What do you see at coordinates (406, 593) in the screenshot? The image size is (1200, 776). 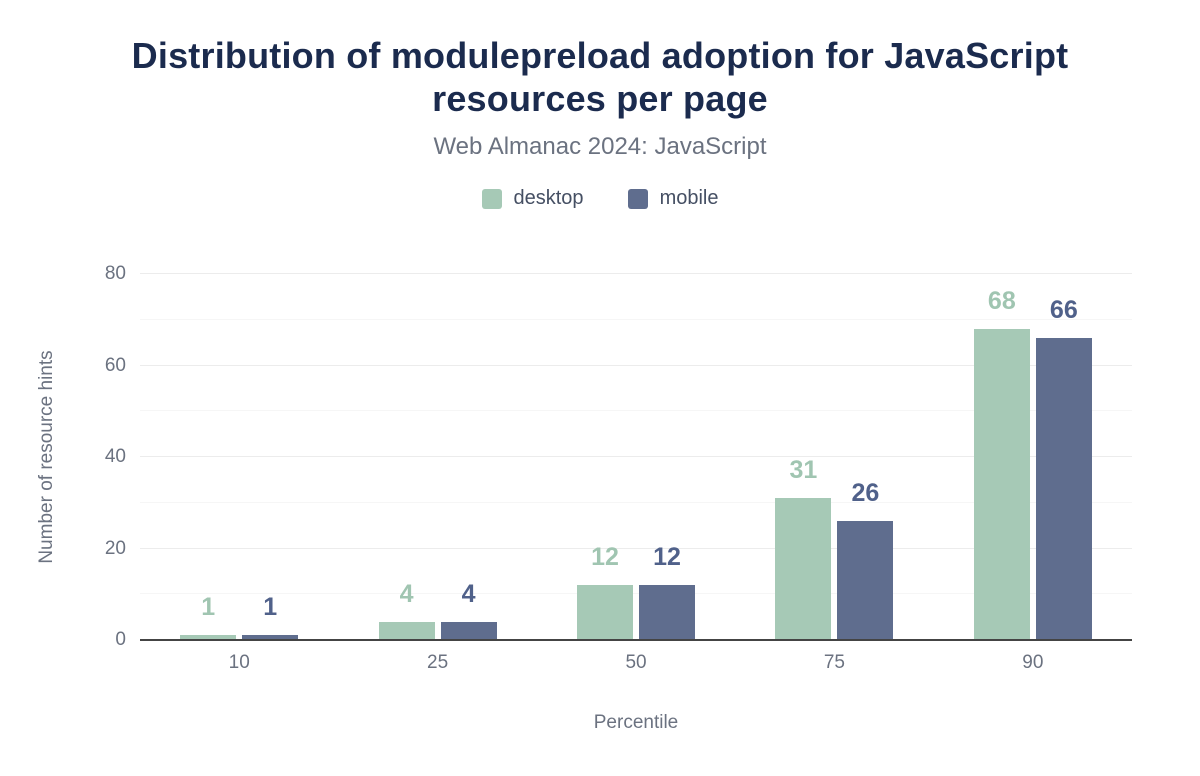 I see `bar-value-label-desktop: 4` at bounding box center [406, 593].